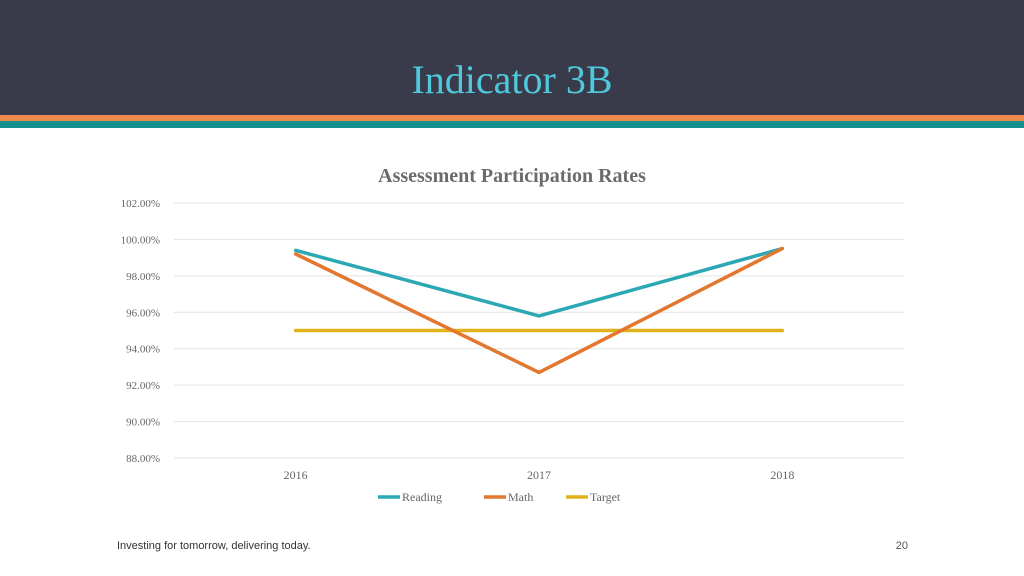 This screenshot has width=1024, height=576. I want to click on series-line-math, so click(539, 310).